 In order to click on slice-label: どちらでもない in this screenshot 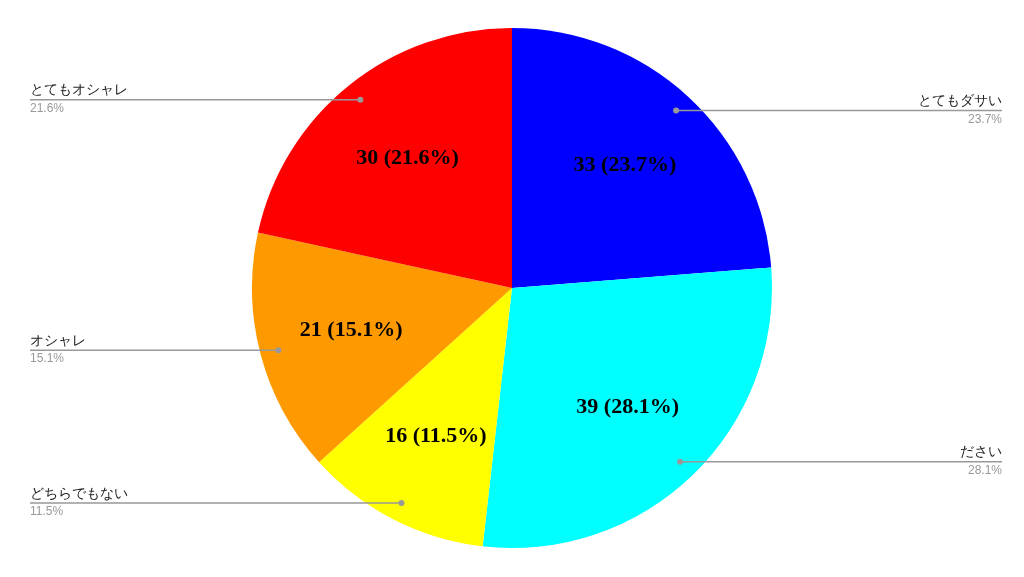, I will do `click(79, 492)`.